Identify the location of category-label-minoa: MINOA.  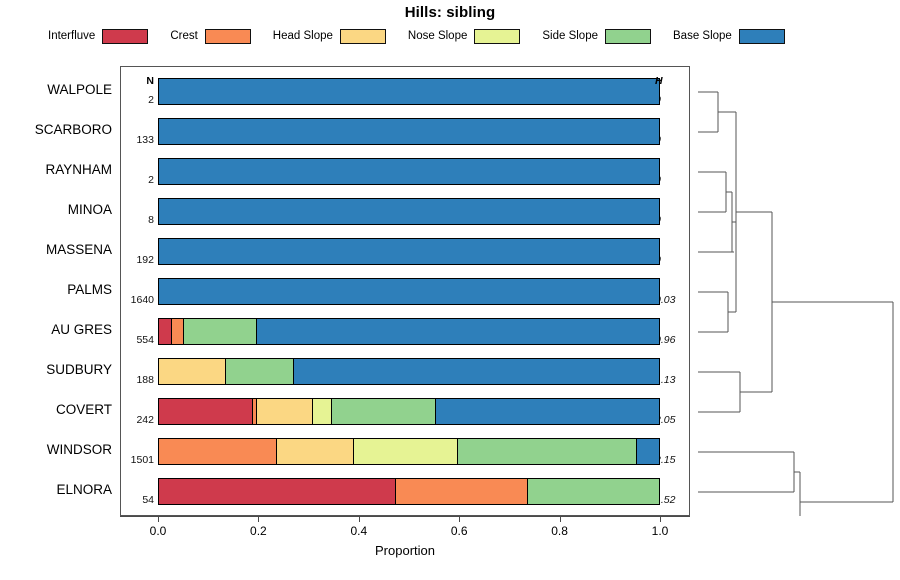
(89, 209).